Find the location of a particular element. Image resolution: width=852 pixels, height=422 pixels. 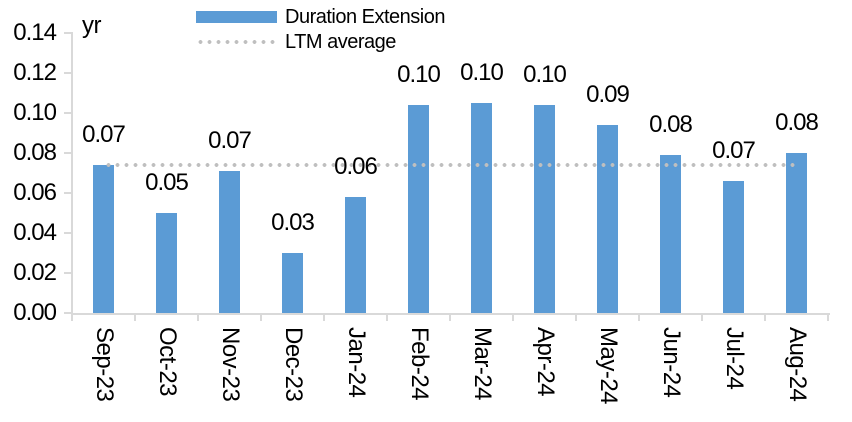

x-axis-label-sep-23: Sep-23 is located at coordinates (104, 364).